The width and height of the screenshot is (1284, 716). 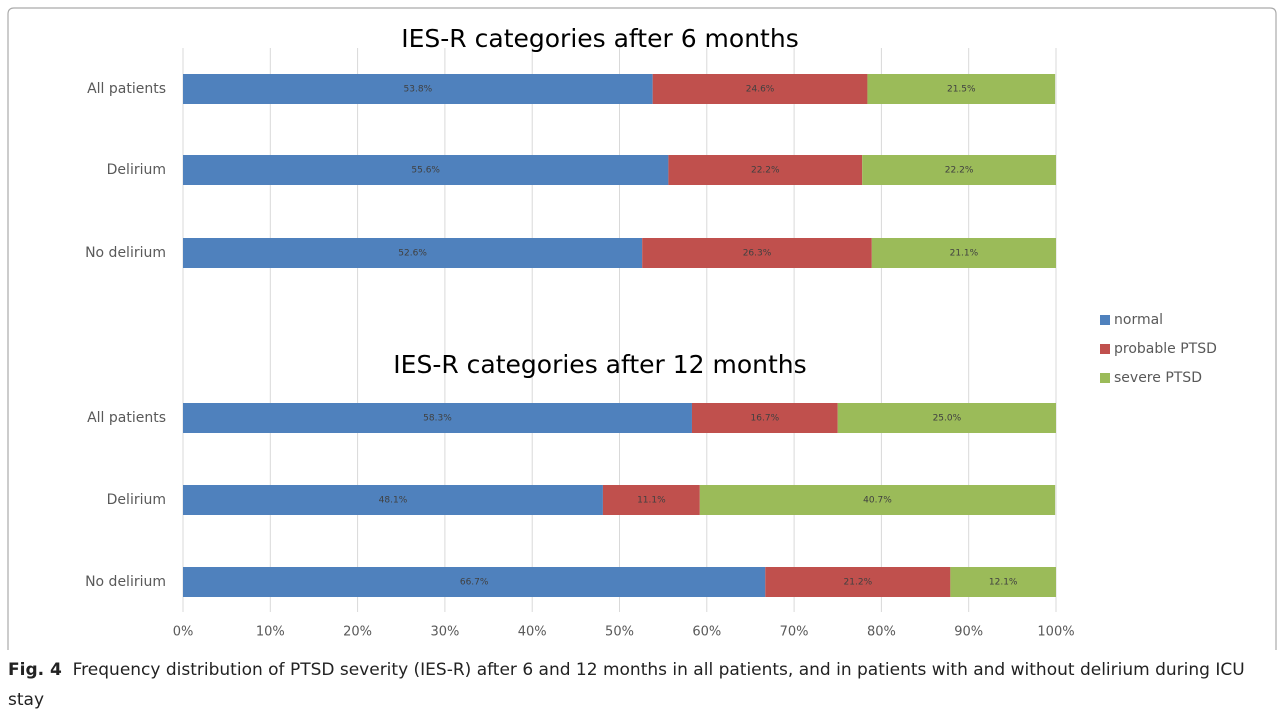 I want to click on chart-title: IES-R categories after 6 months, so click(x=599, y=38).